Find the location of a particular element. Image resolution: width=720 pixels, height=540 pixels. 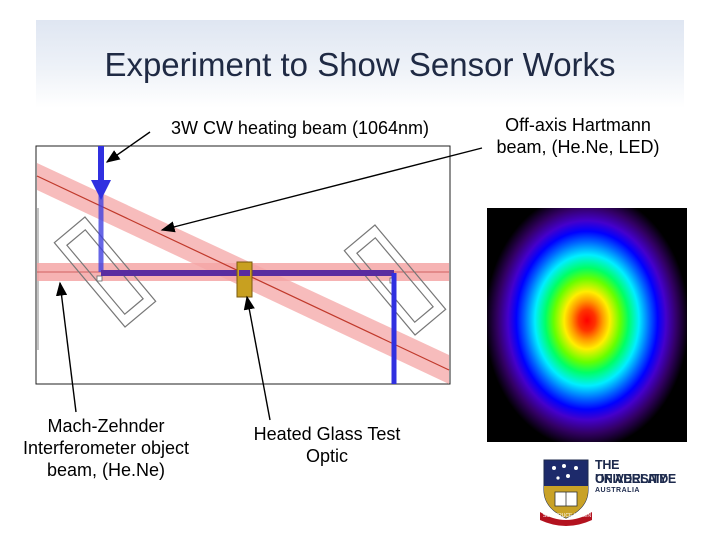

hartmann-beam-label: Off-axis Hartmann beam, (He.Ne, LED) is located at coordinates (578, 136).